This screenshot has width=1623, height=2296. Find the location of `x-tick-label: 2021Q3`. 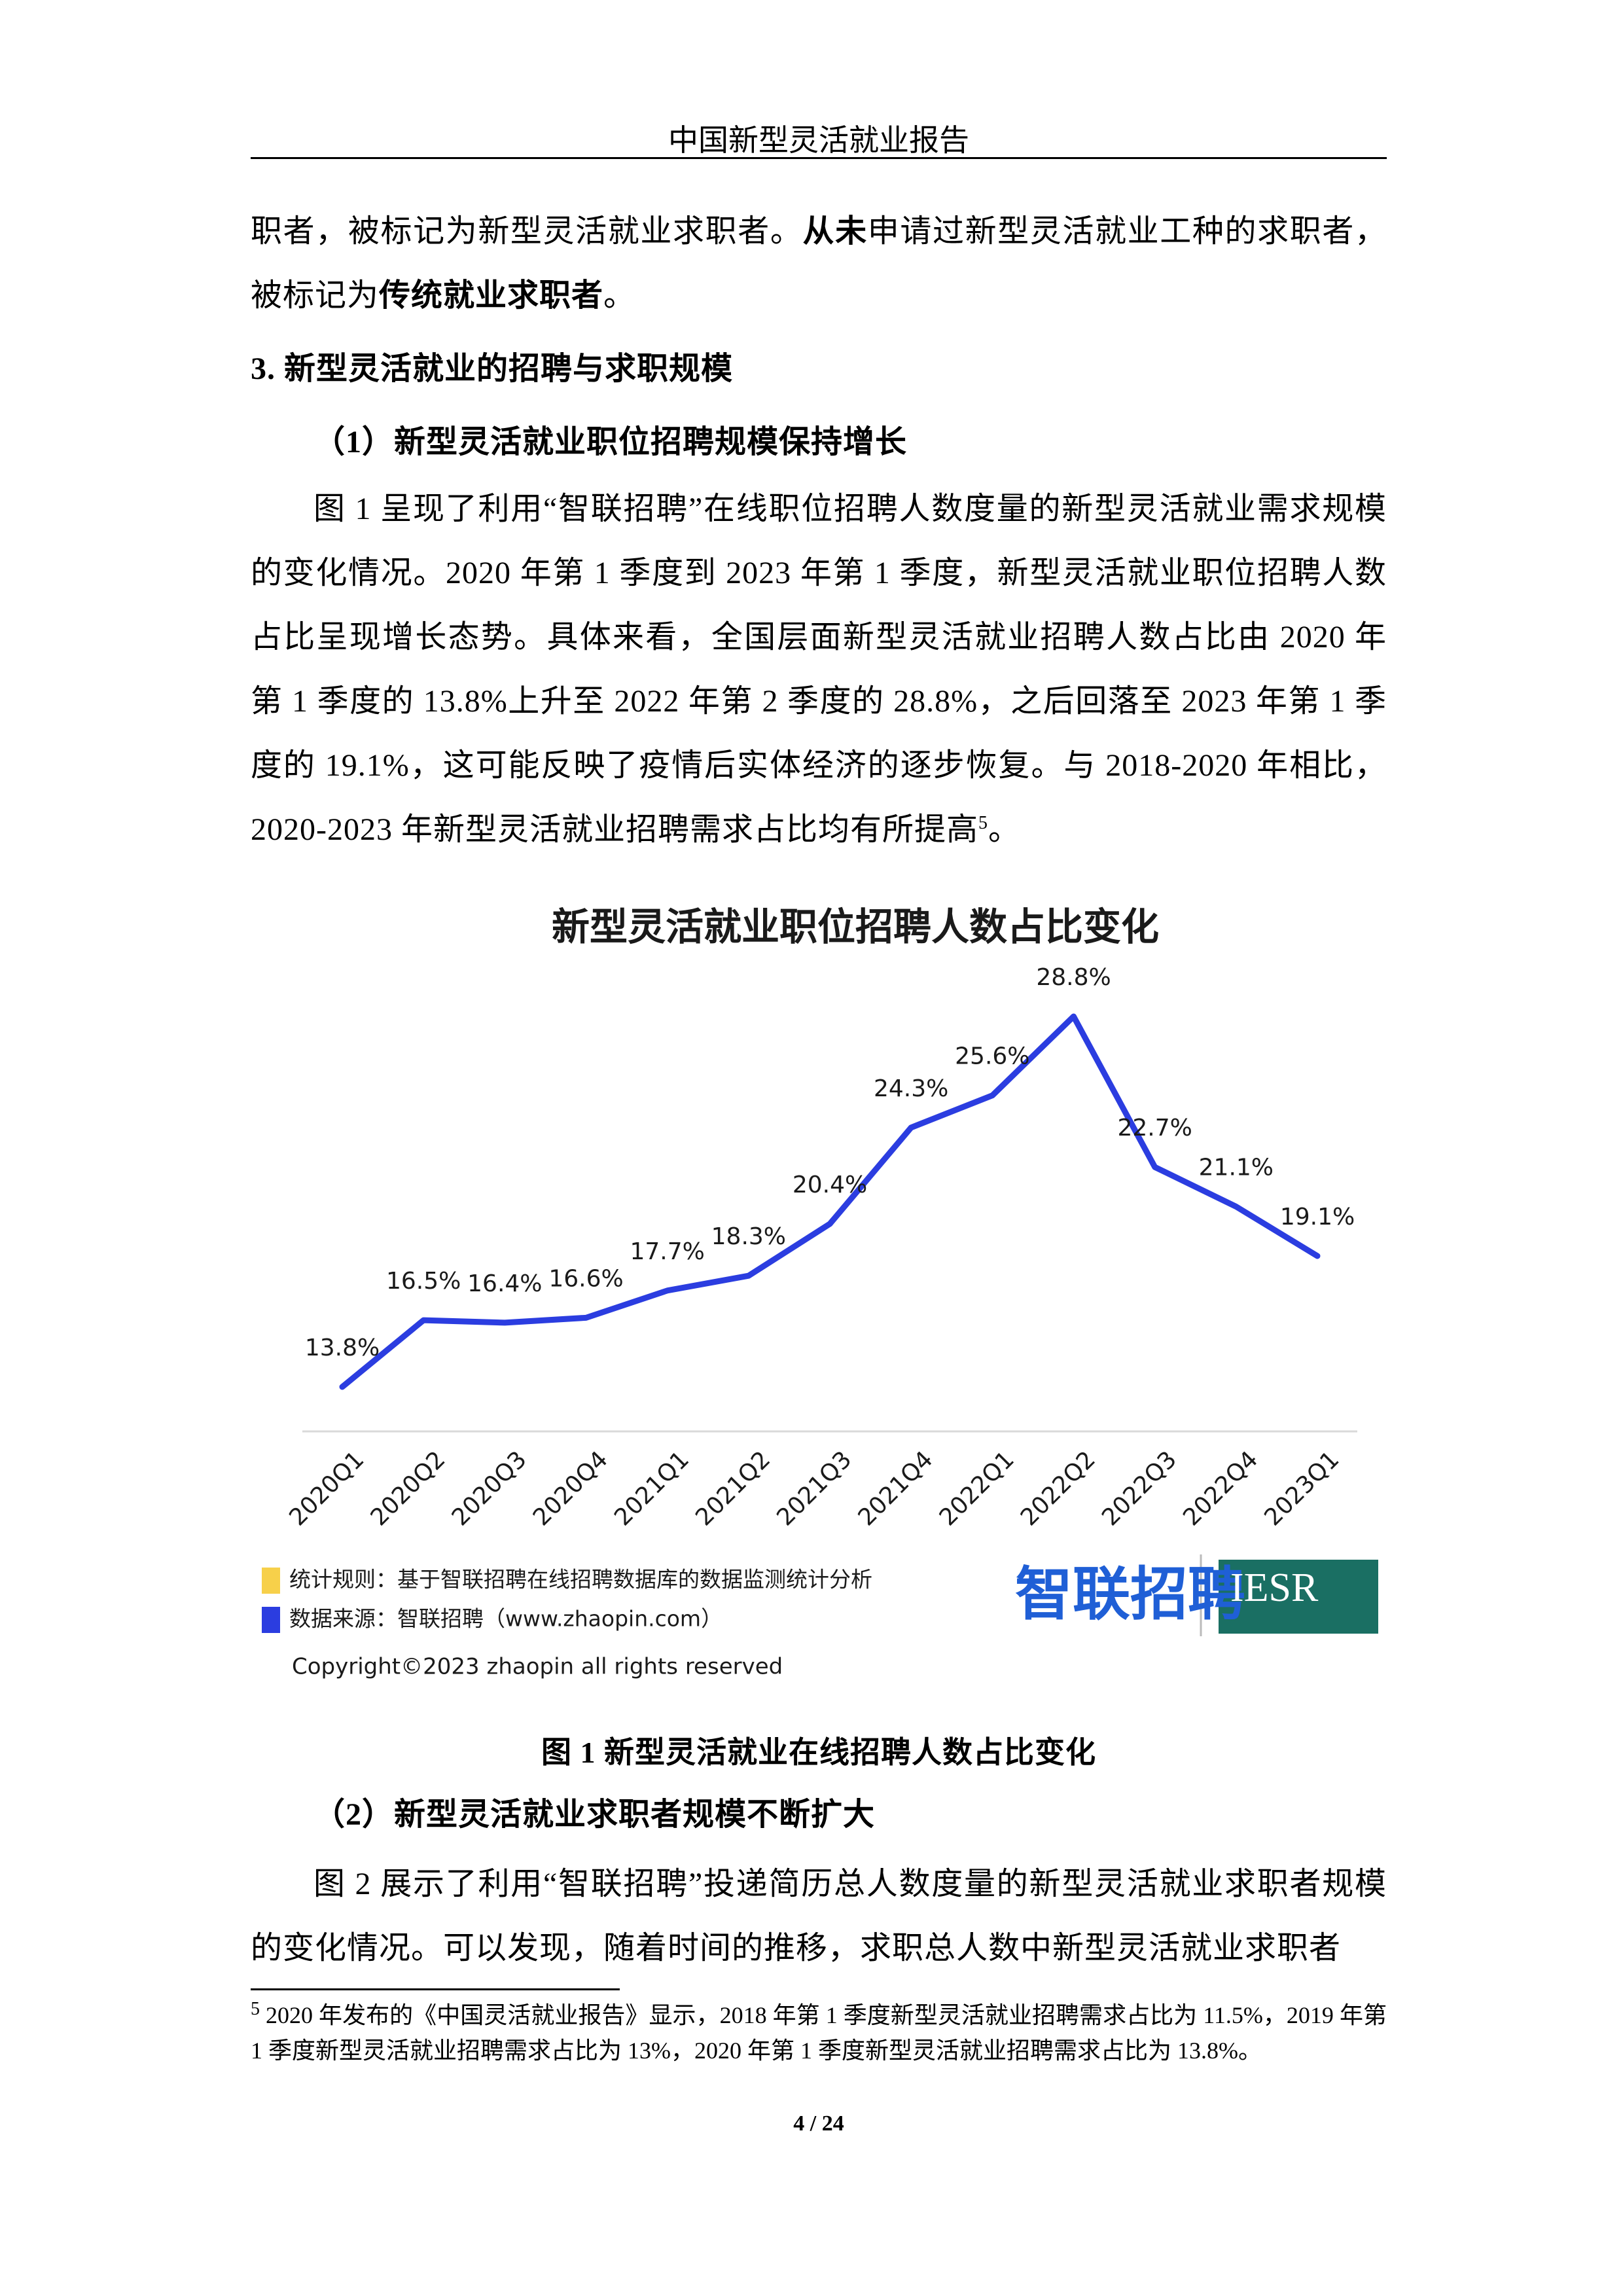

x-tick-label: 2021Q3 is located at coordinates (815, 1488).